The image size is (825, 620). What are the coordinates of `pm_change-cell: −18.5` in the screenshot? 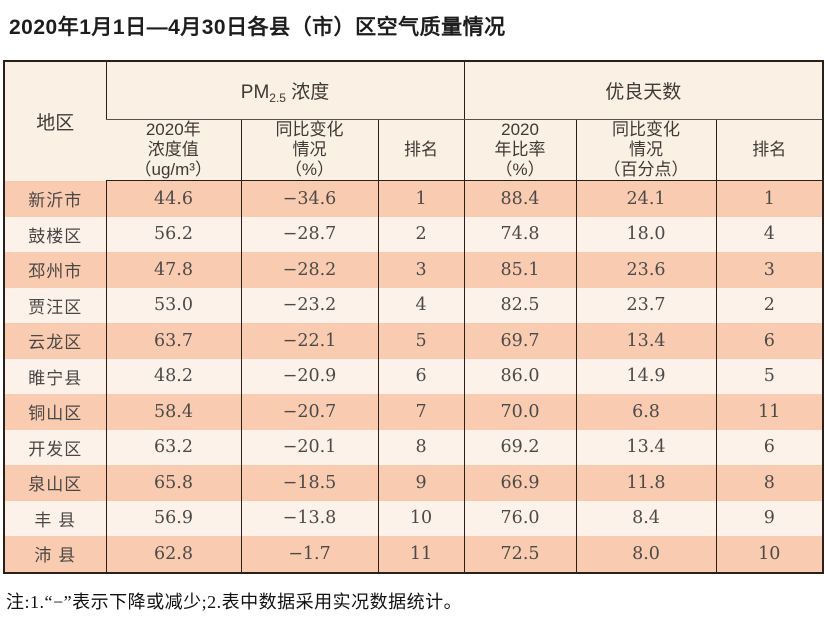 It's located at (309, 483).